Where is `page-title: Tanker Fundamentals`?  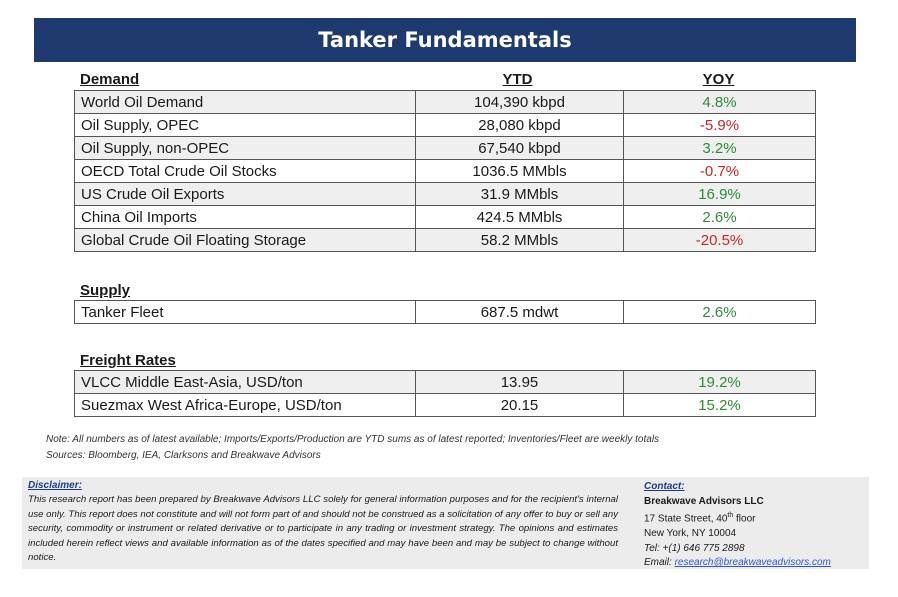 page-title: Tanker Fundamentals is located at coordinates (445, 40).